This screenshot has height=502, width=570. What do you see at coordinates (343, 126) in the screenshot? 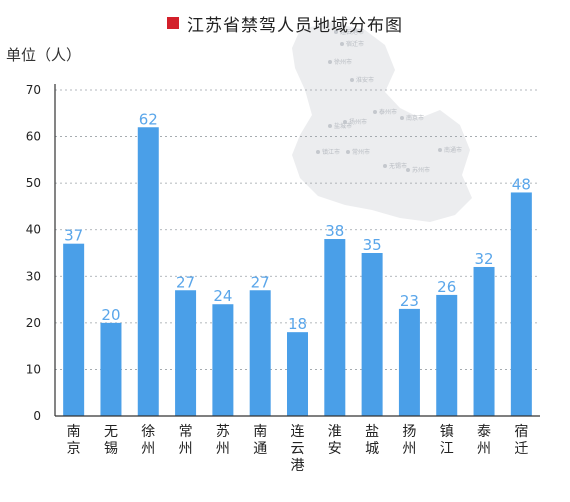
I see `map-city-label: 盐城市` at bounding box center [343, 126].